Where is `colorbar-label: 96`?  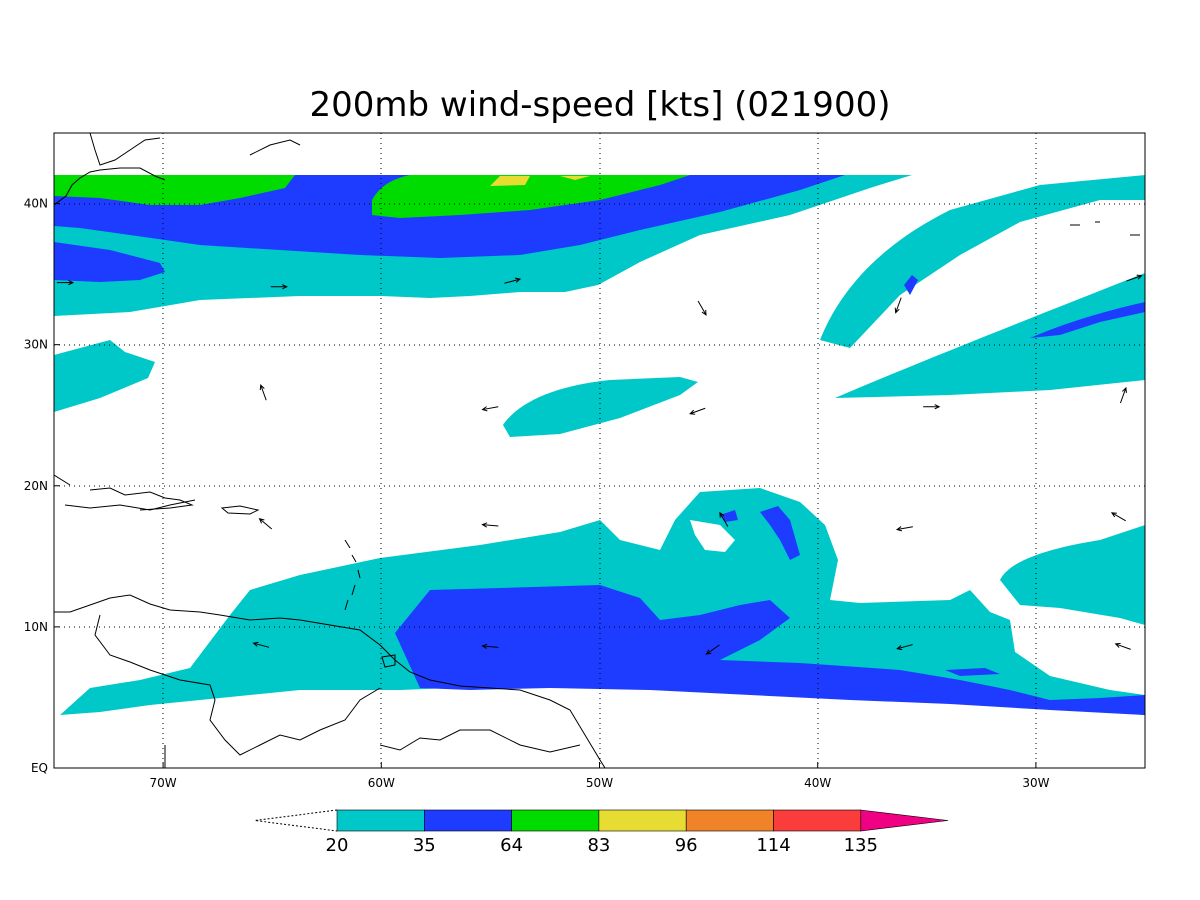 colorbar-label: 96 is located at coordinates (686, 845).